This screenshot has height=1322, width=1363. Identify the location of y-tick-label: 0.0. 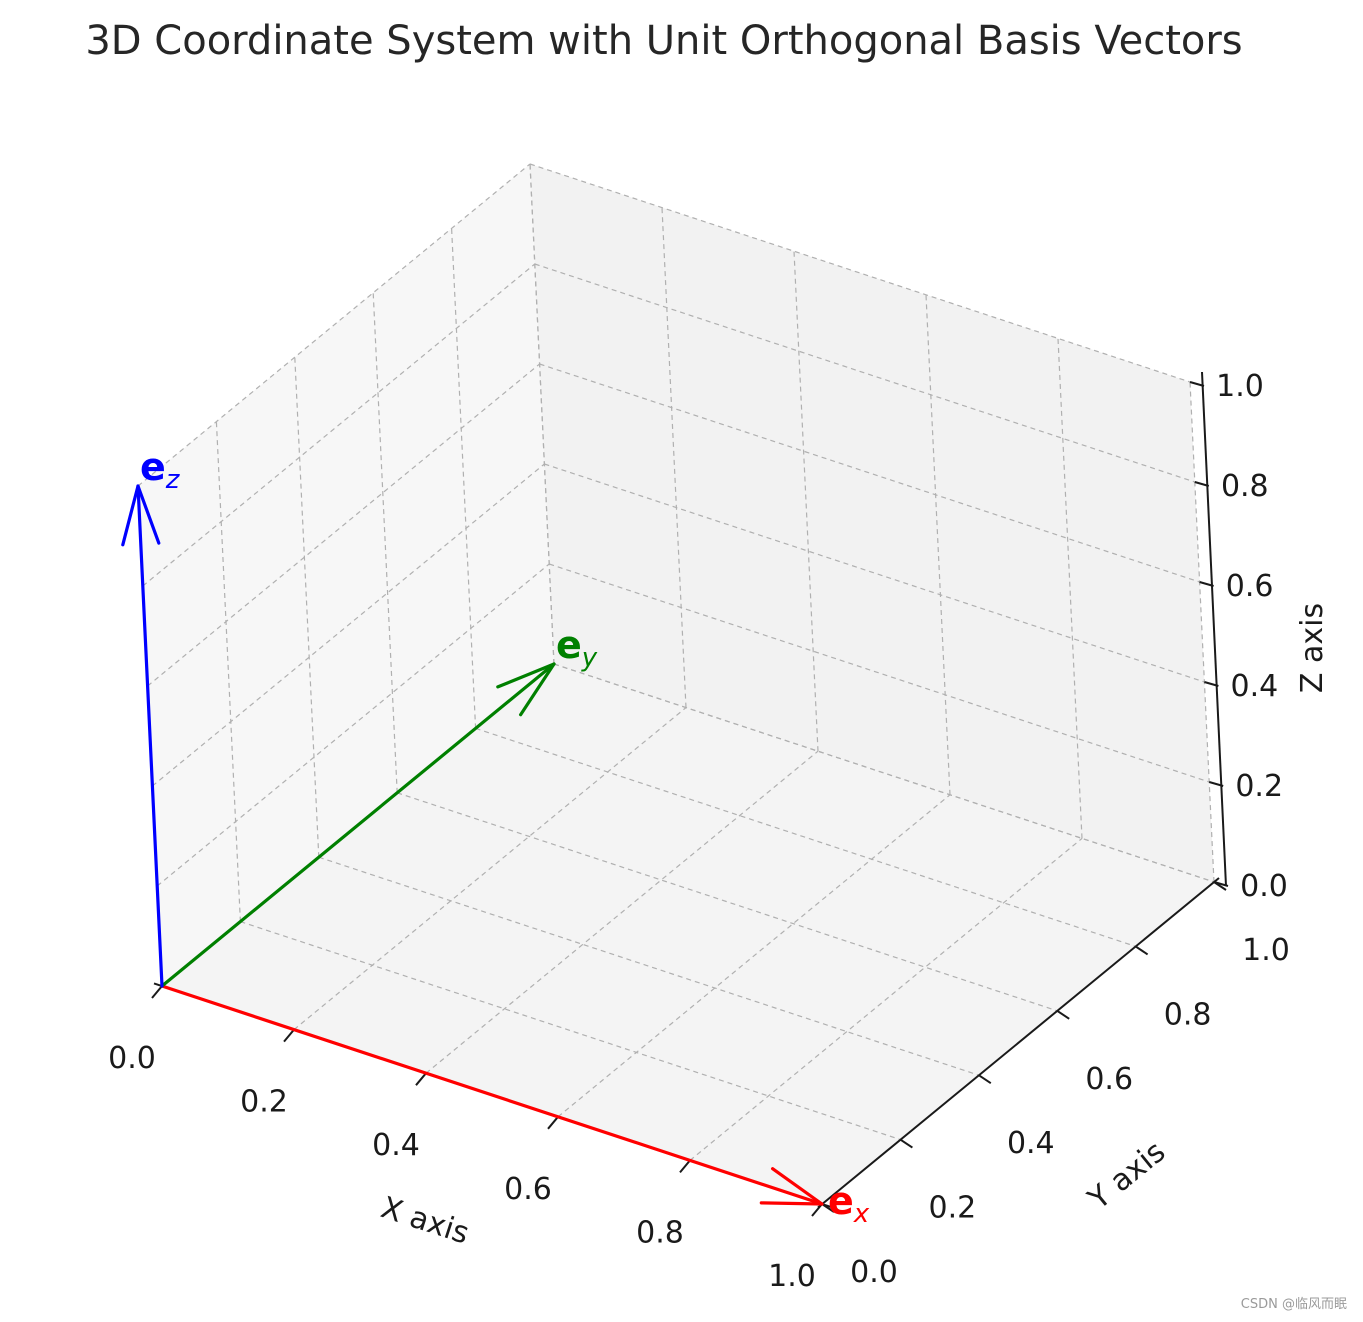
(874, 1272).